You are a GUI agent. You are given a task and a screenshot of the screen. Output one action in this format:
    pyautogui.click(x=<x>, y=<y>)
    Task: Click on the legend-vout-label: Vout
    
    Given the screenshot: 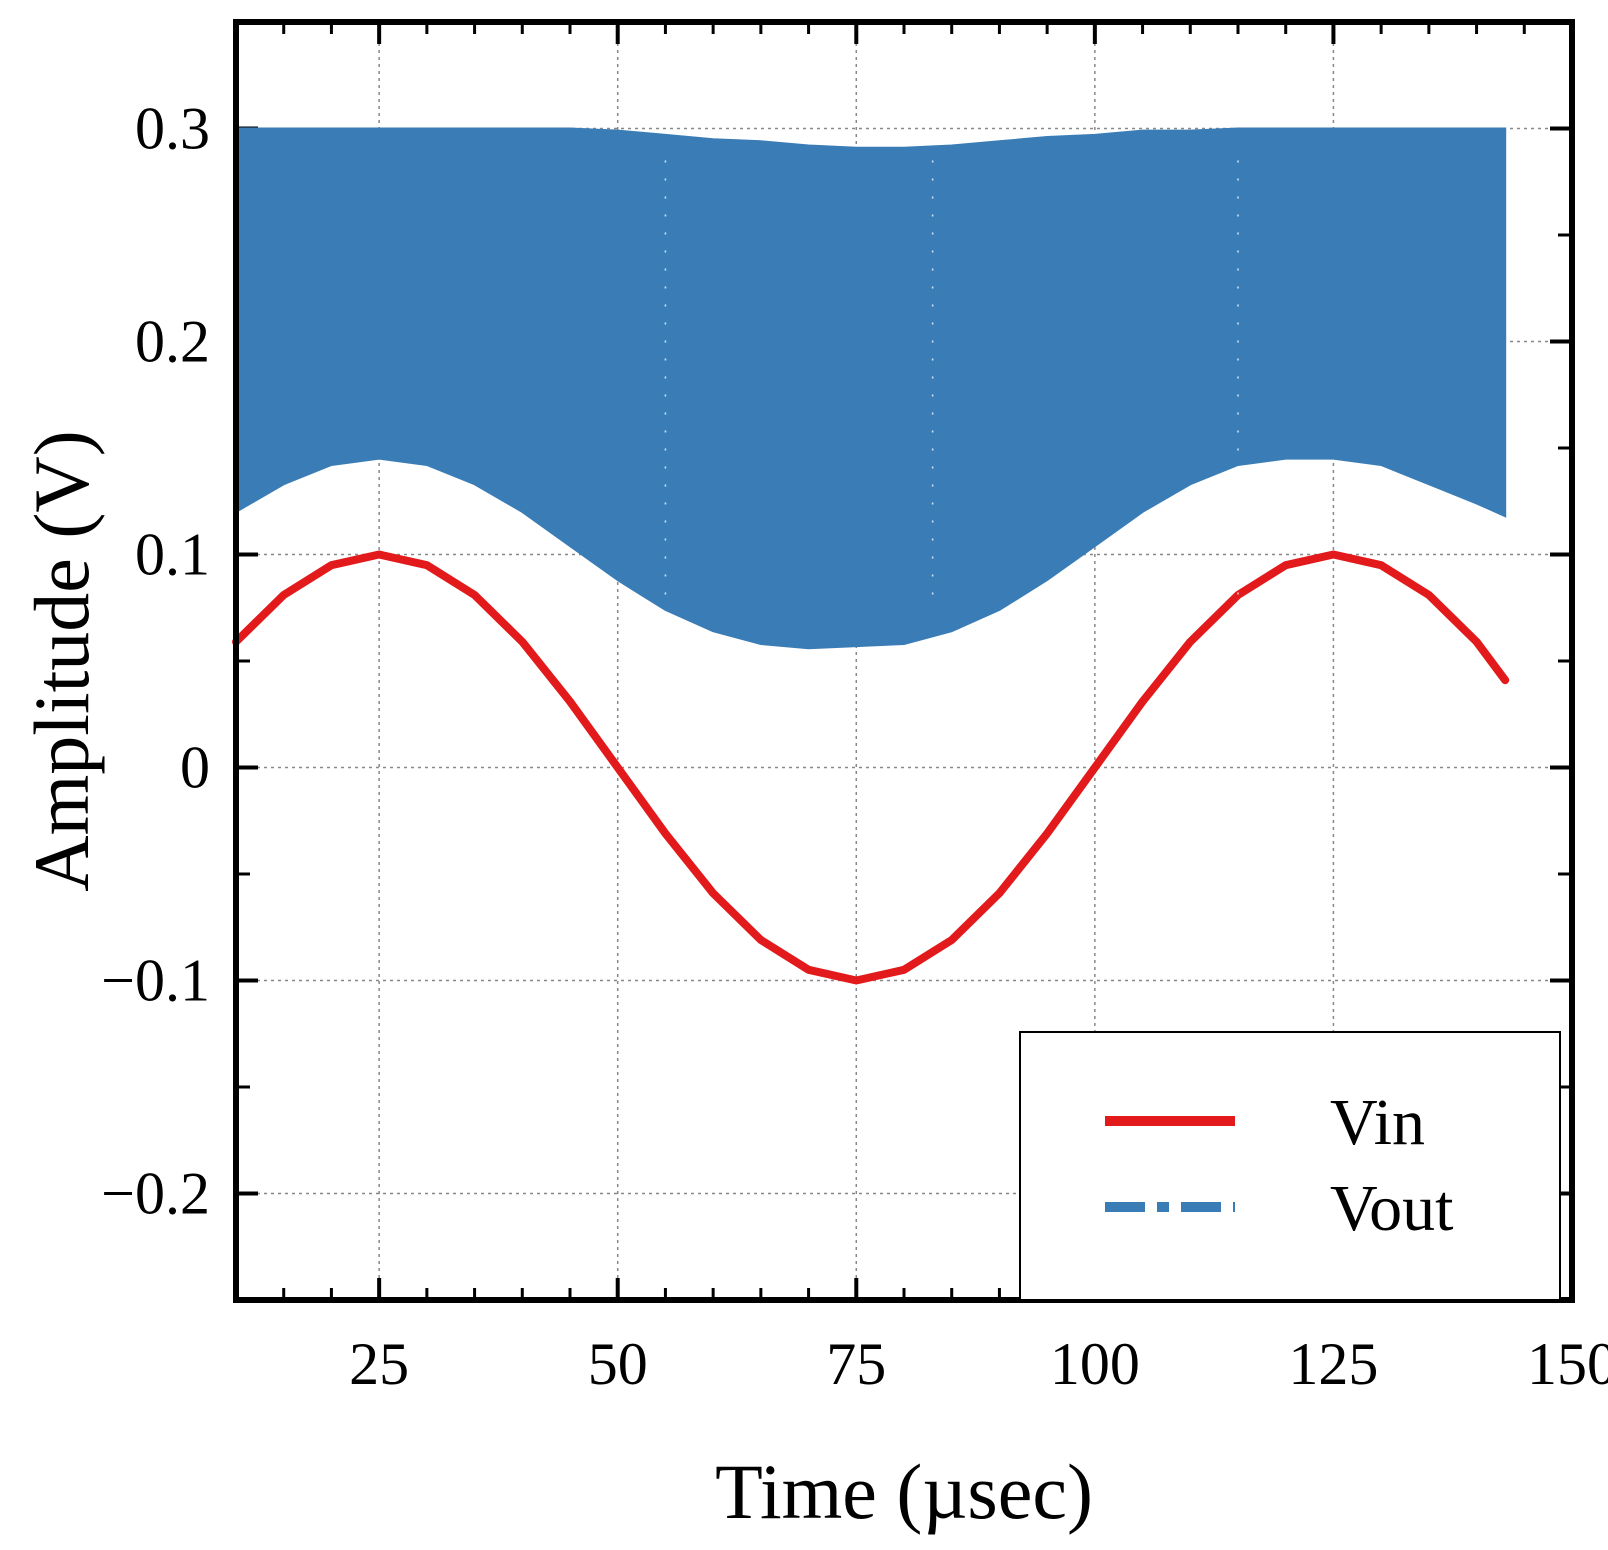 What is the action you would take?
    pyautogui.click(x=1392, y=1208)
    